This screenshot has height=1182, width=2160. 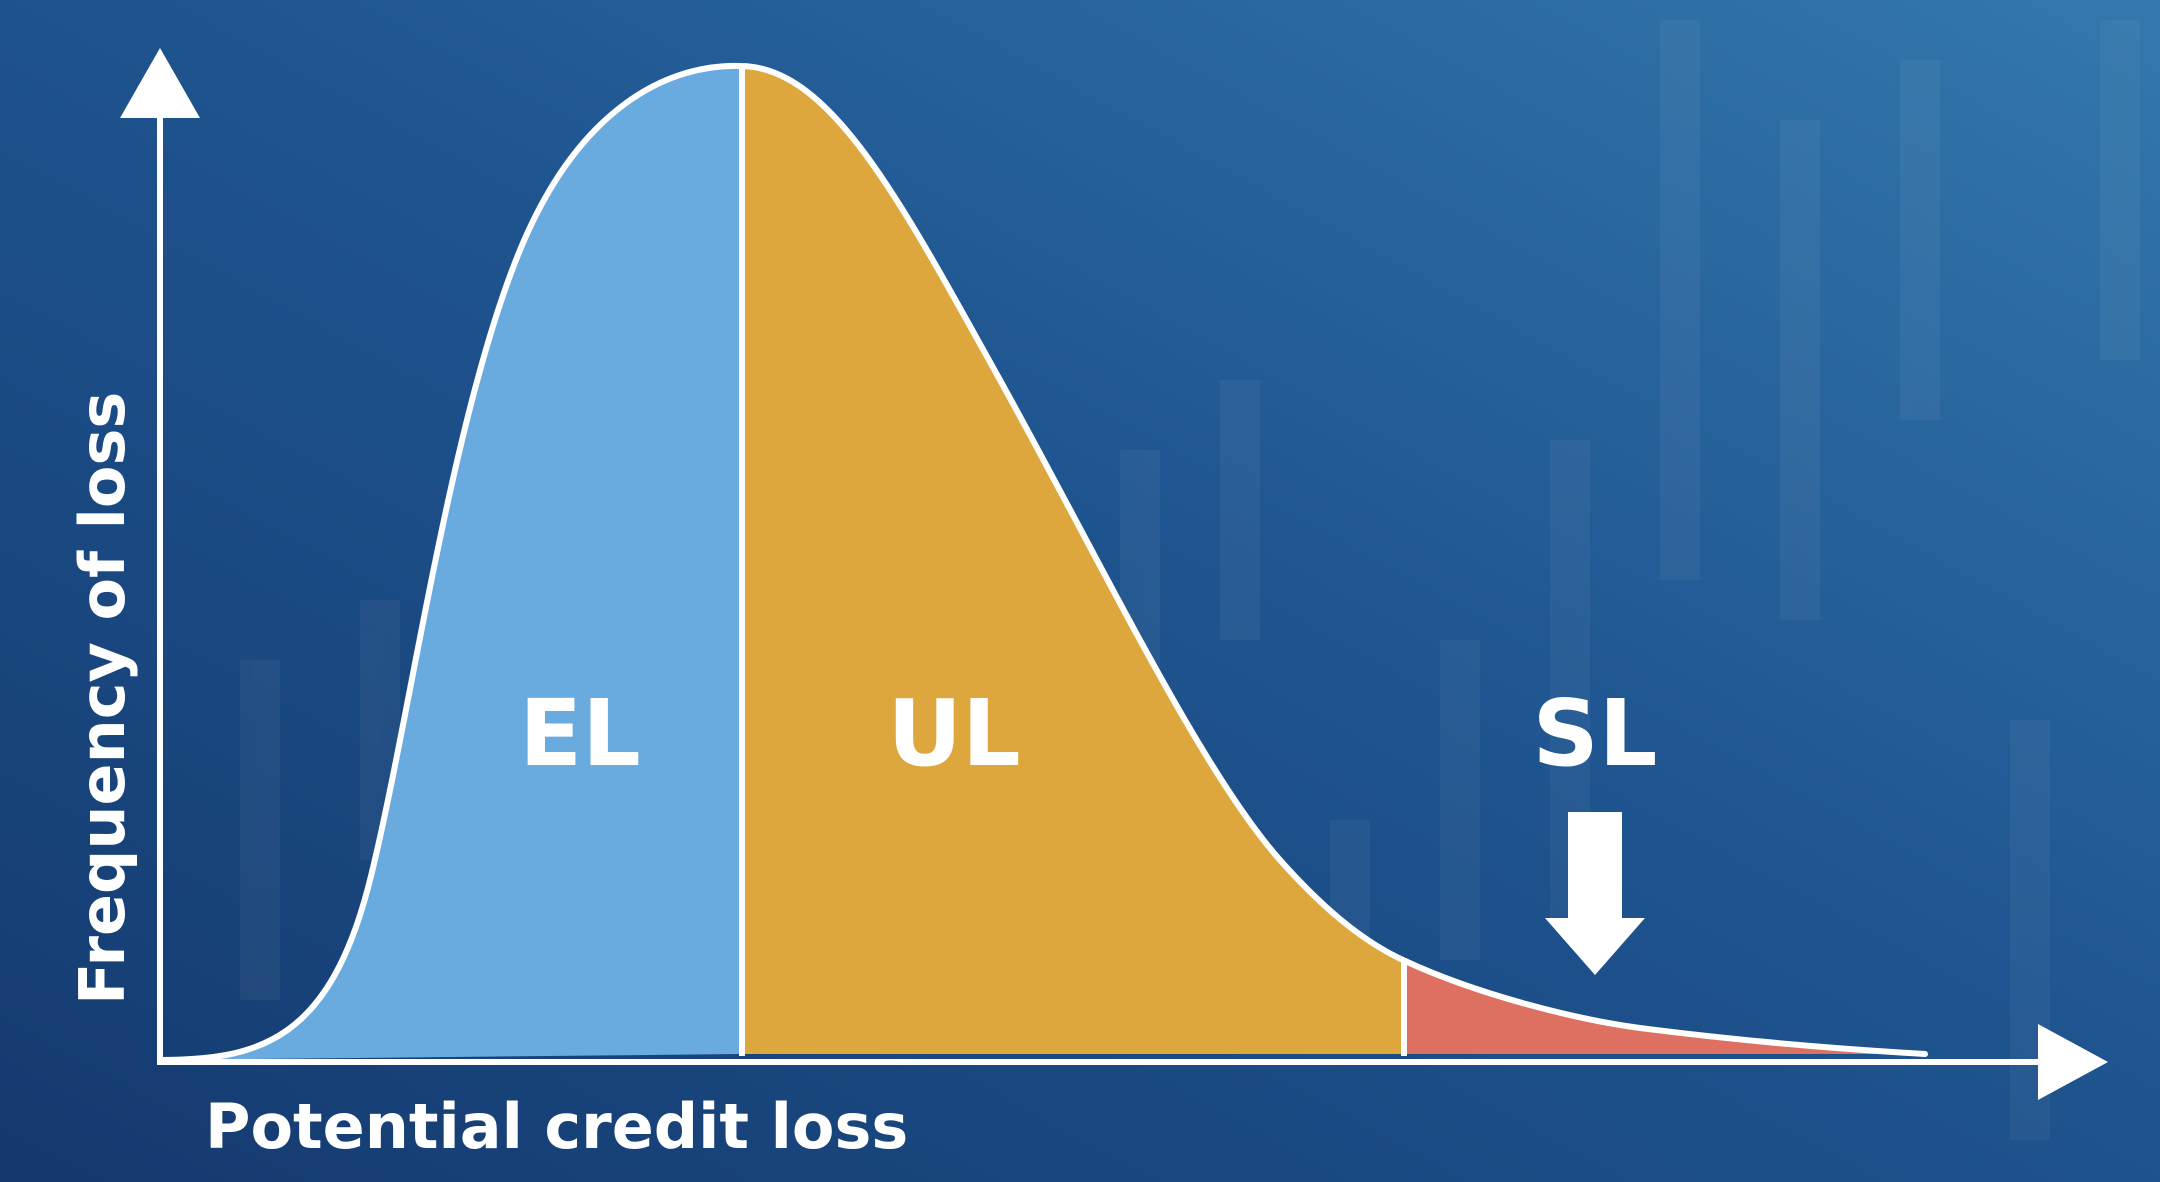 What do you see at coordinates (556, 1126) in the screenshot?
I see `x-axis-label: Potential credit loss` at bounding box center [556, 1126].